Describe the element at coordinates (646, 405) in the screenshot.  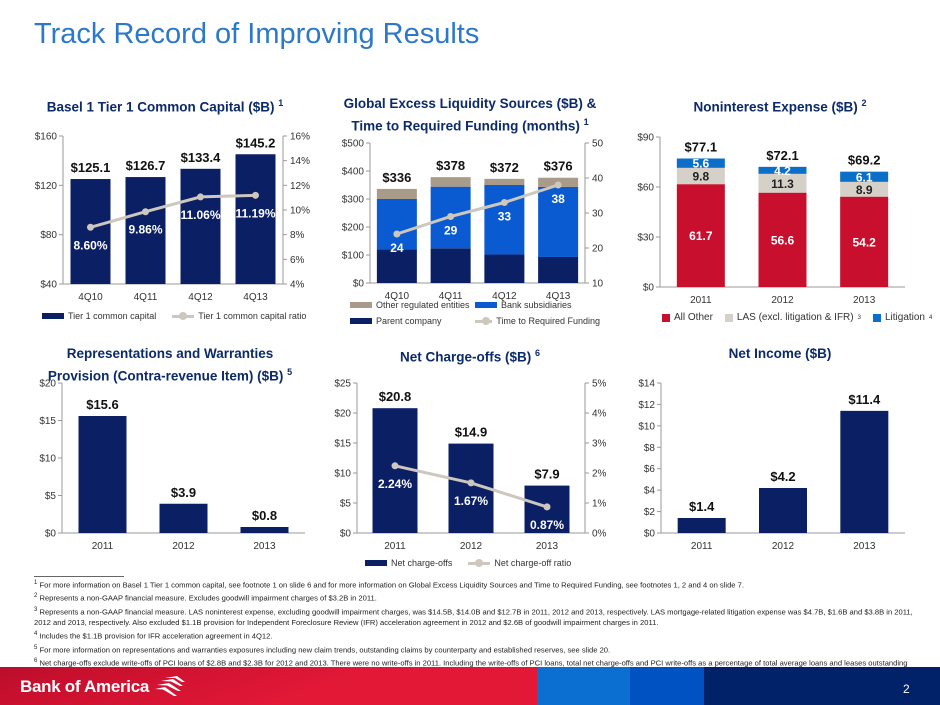
I see `y-tick-label: $12` at that location.